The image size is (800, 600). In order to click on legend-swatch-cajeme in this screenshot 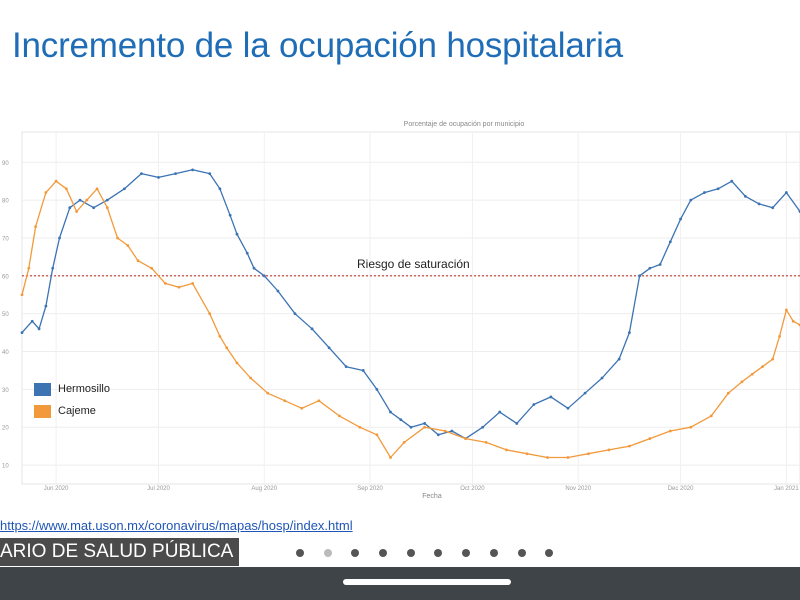, I will do `click(42, 411)`.